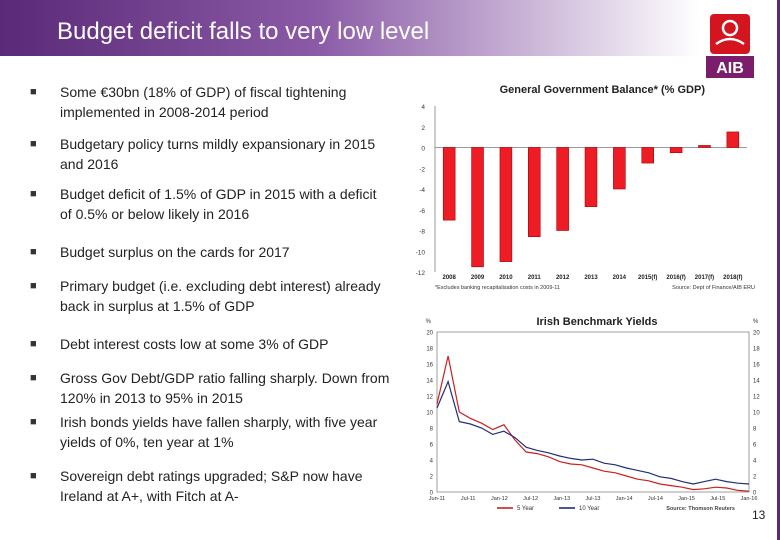  What do you see at coordinates (624, 499) in the screenshot?
I see `x-tick-label: Jan-14` at bounding box center [624, 499].